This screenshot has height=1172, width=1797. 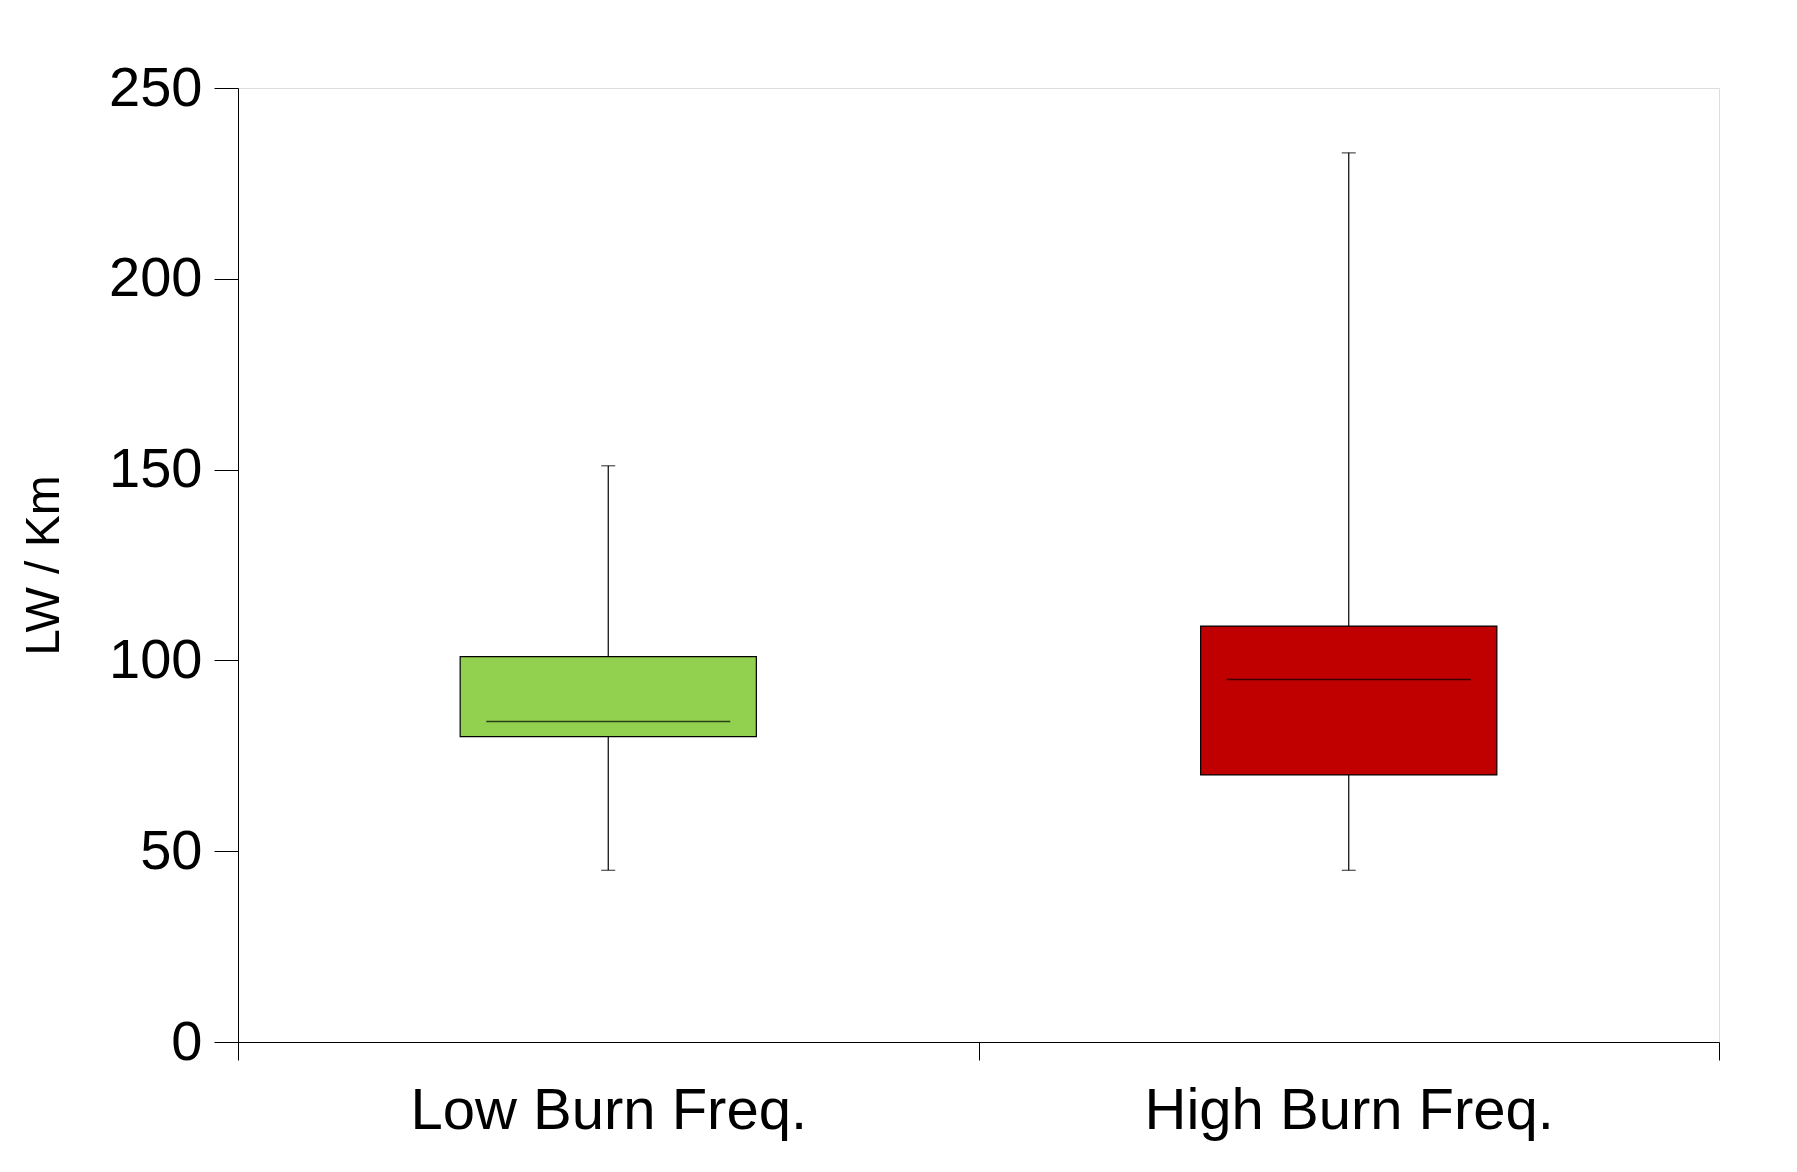 I want to click on y-tick-label: 150, so click(x=156, y=468).